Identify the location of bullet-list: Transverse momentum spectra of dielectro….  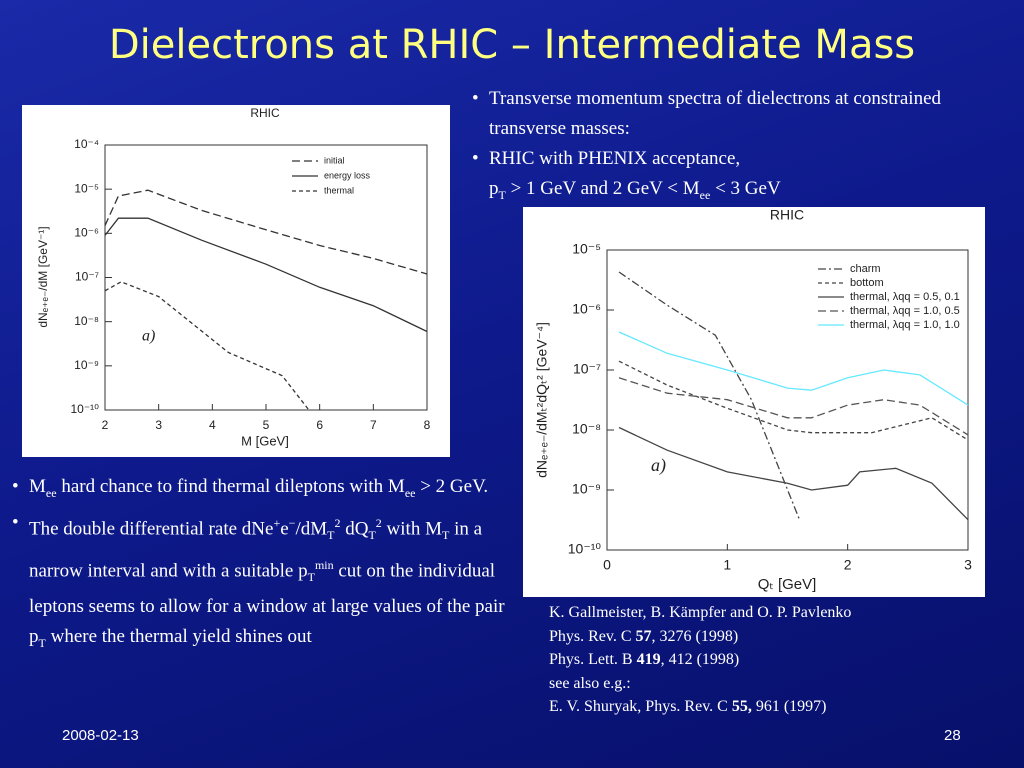
(742, 147).